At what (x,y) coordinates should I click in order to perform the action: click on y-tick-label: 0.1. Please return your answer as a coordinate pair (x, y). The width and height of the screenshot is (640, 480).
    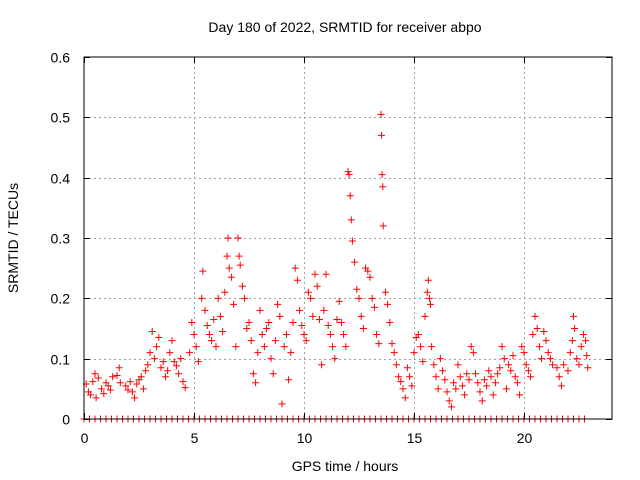
    Looking at the image, I should click on (61, 360).